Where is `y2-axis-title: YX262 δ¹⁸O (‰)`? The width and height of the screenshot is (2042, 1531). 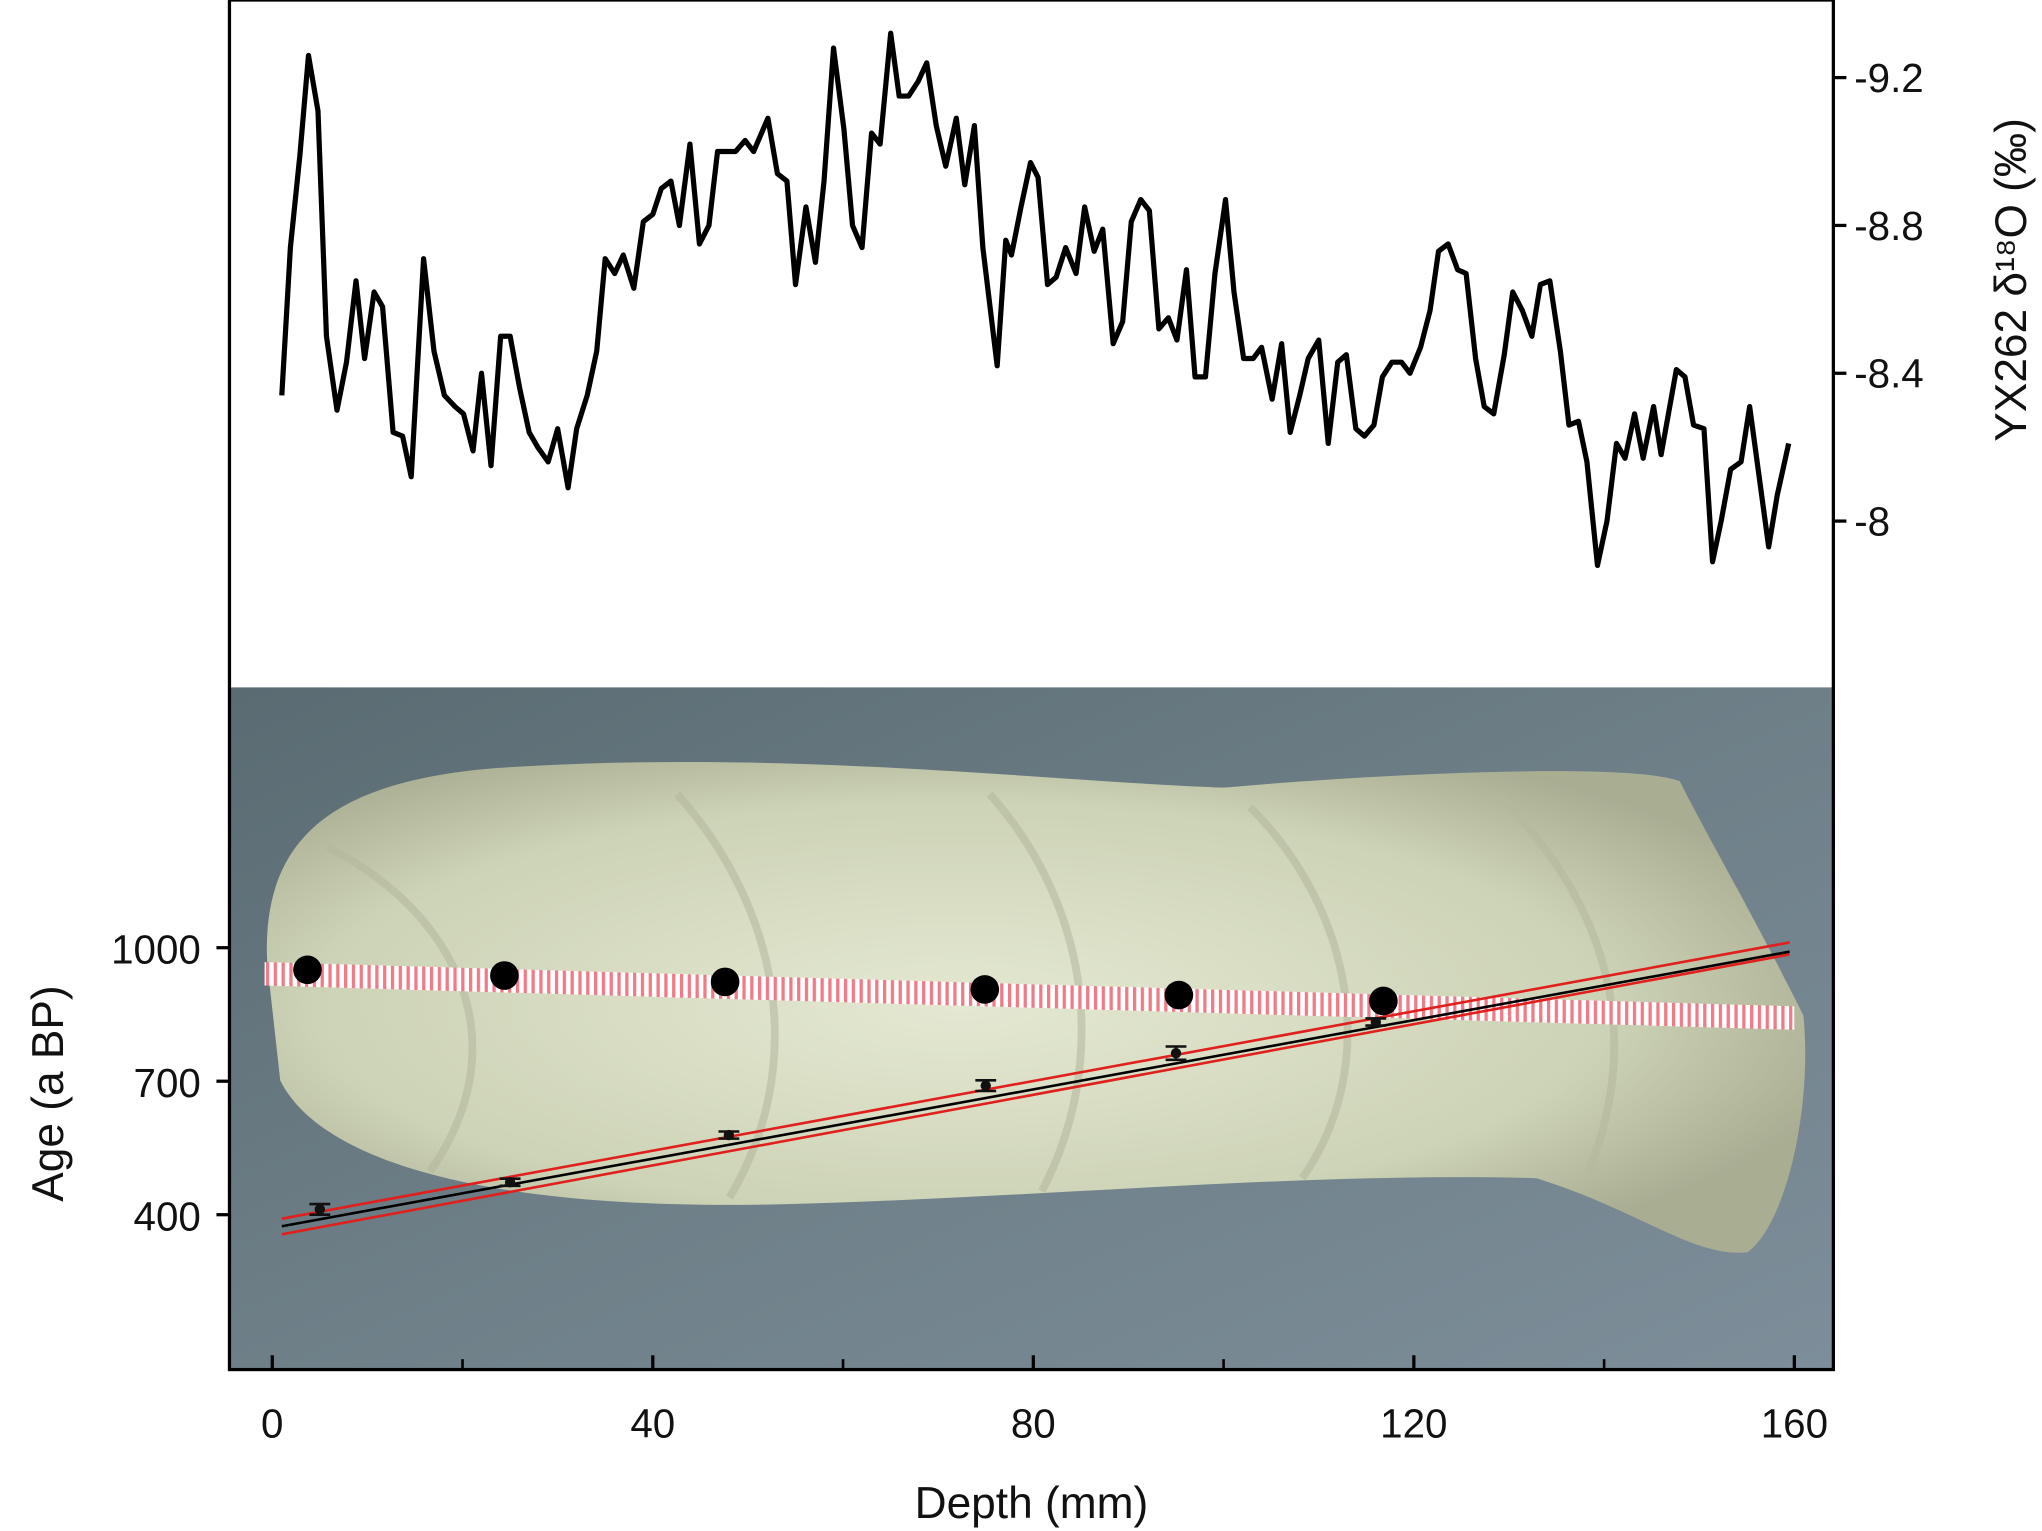
y2-axis-title: YX262 δ¹⁸O (‰) is located at coordinates (2011, 280).